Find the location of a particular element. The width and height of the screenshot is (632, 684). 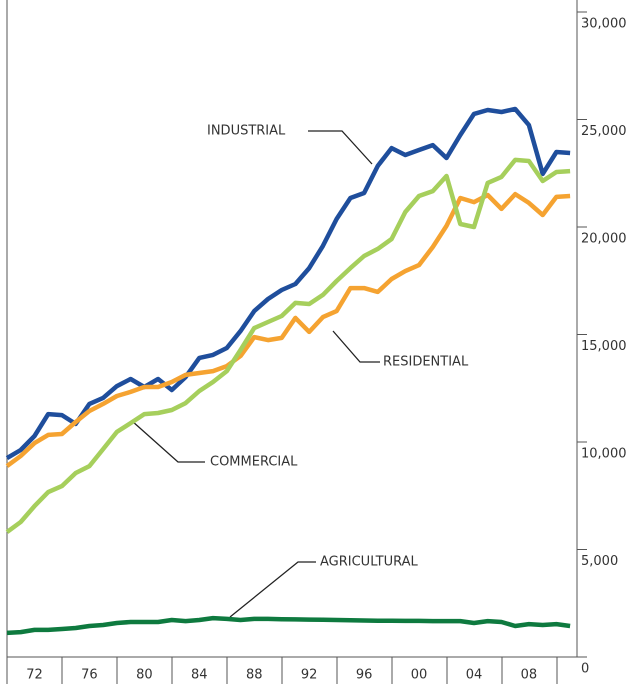

series-label: RESIDENTIAL is located at coordinates (426, 362).